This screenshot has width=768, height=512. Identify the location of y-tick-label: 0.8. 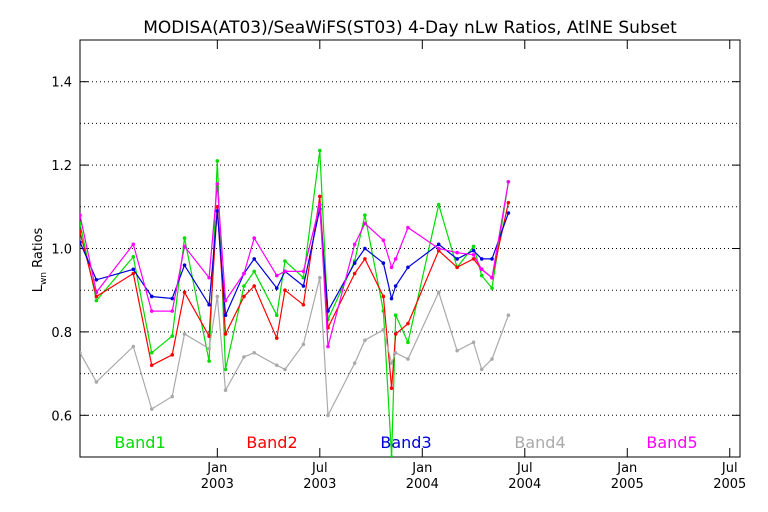
(61, 333).